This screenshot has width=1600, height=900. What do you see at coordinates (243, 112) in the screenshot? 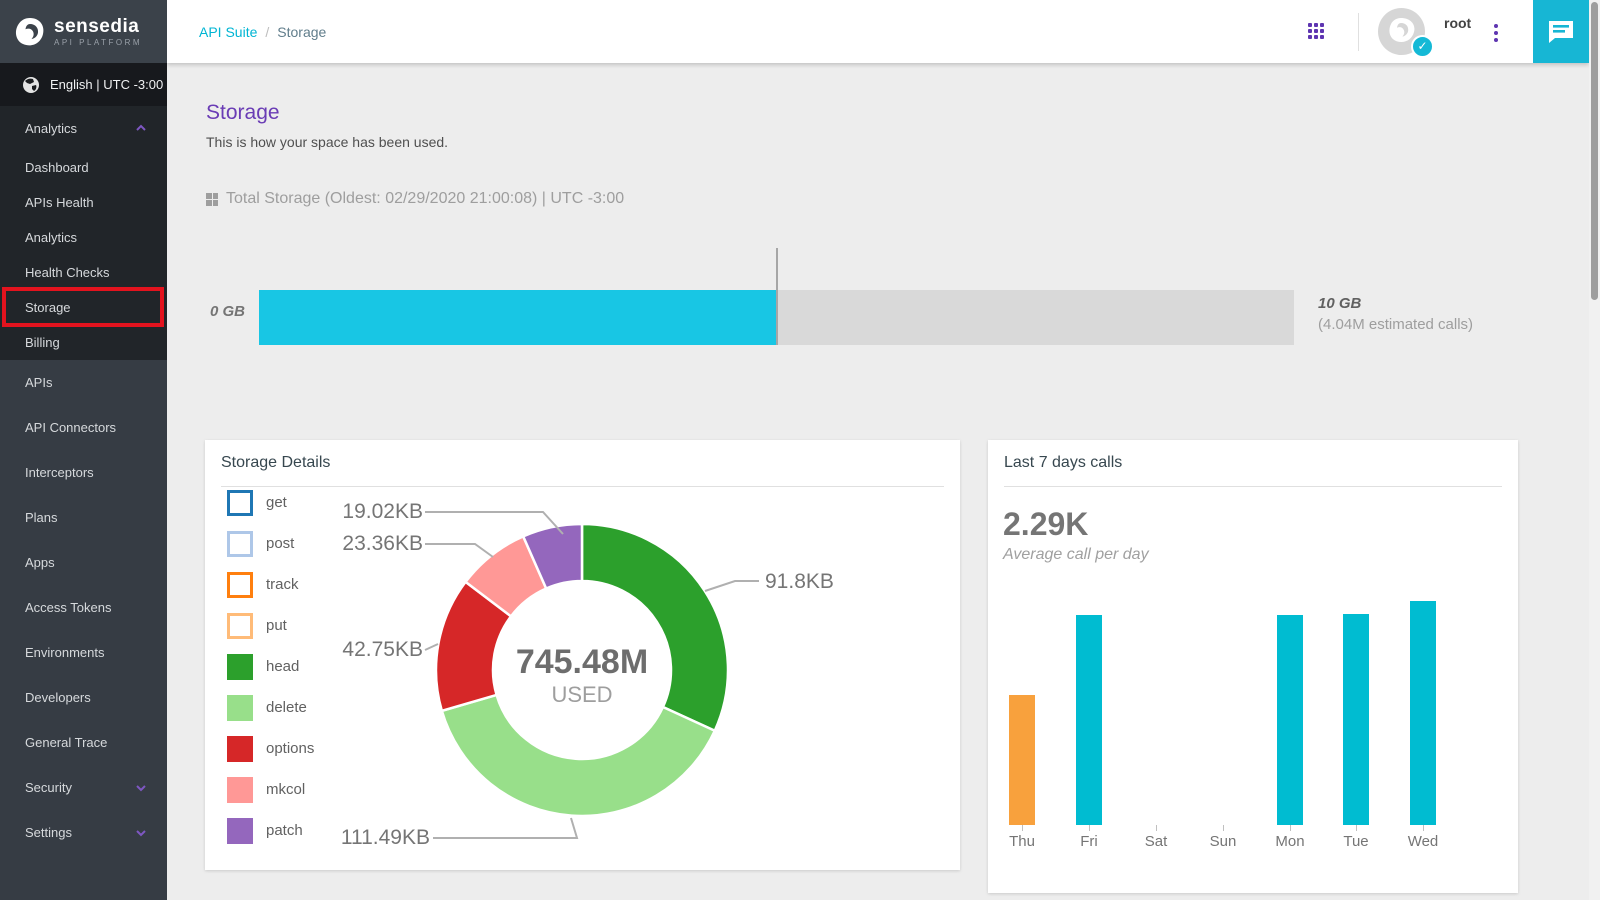
I see `page-title: Storage` at bounding box center [243, 112].